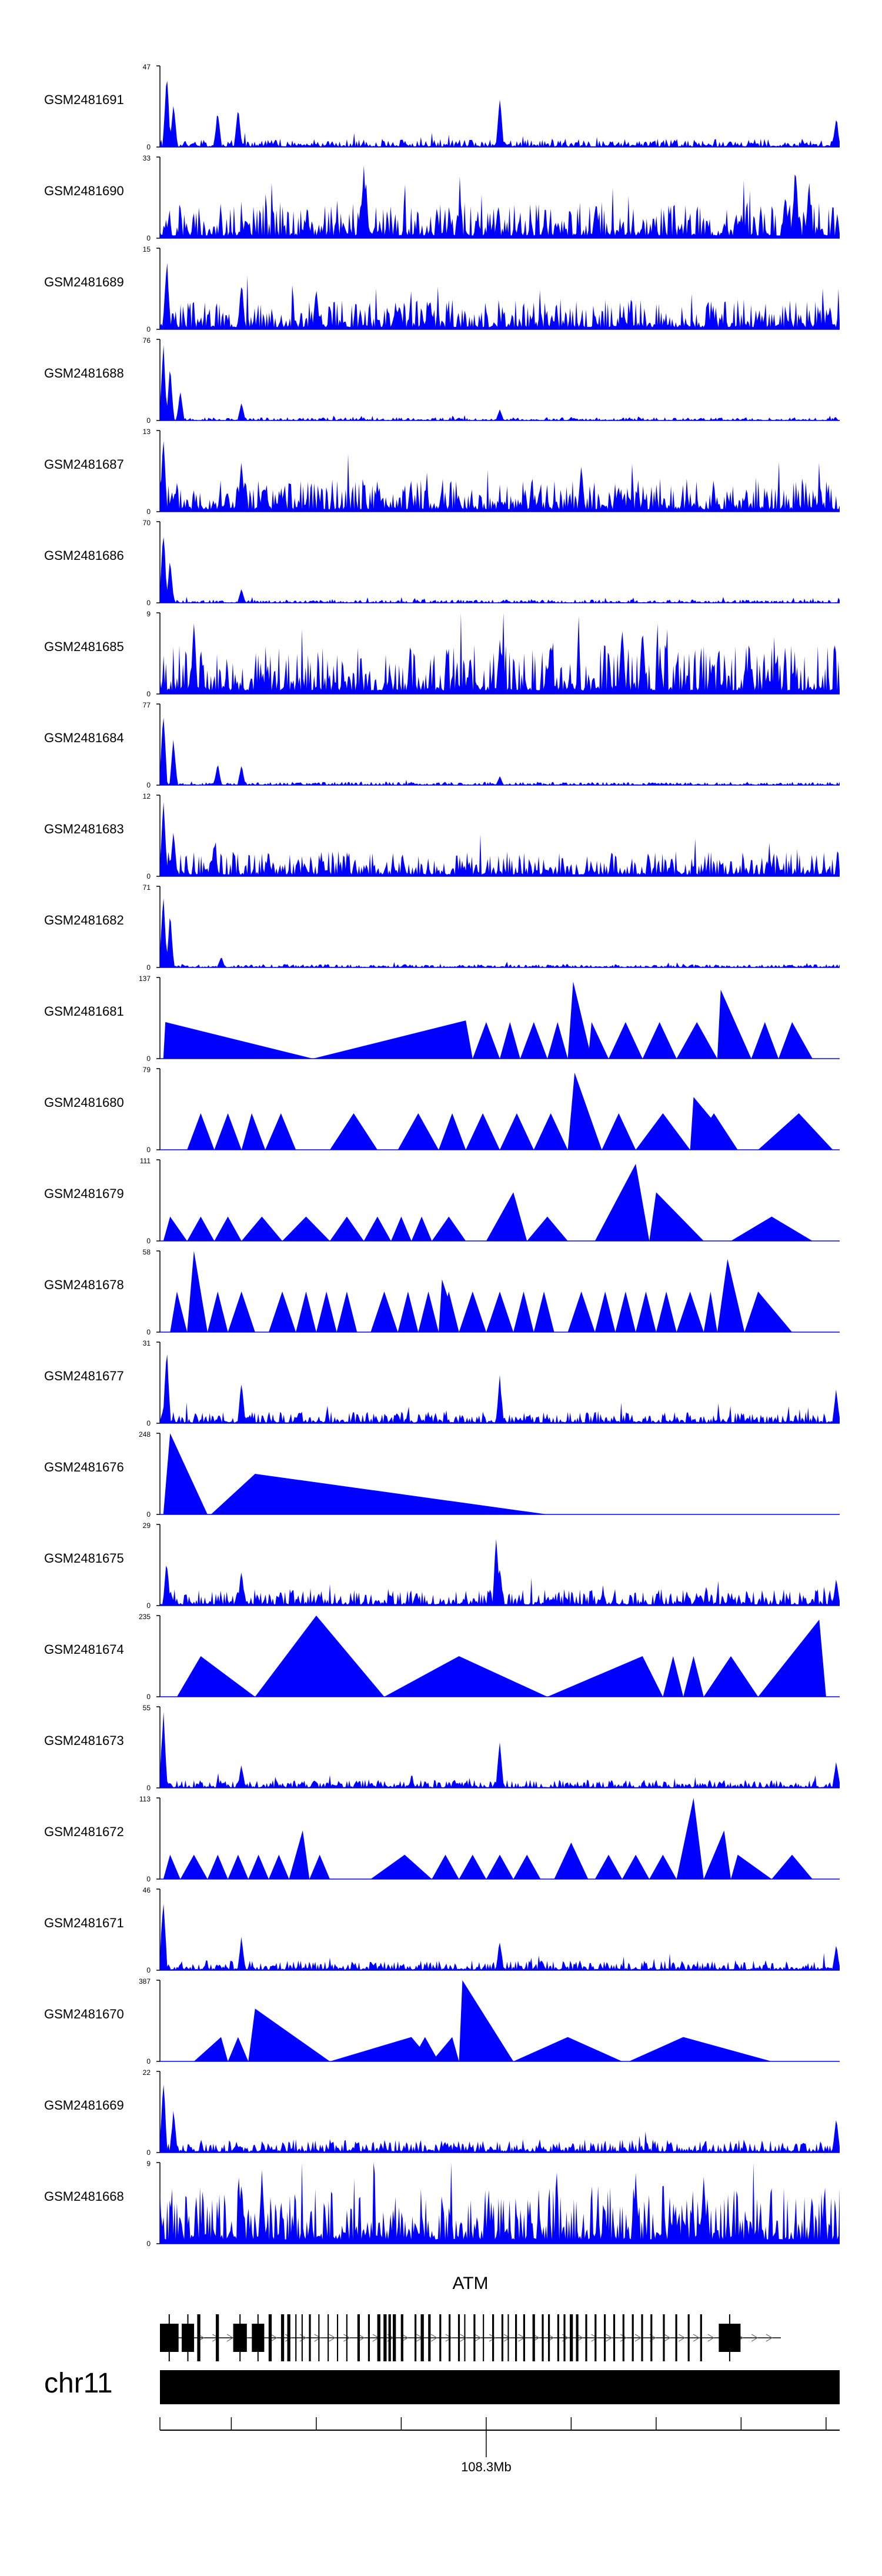  What do you see at coordinates (78, 2383) in the screenshot?
I see `chromosome-label: chr11` at bounding box center [78, 2383].